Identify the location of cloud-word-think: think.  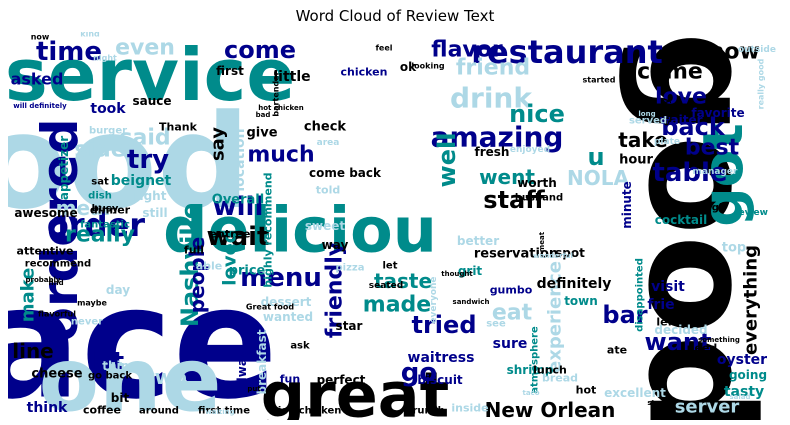
(47, 408).